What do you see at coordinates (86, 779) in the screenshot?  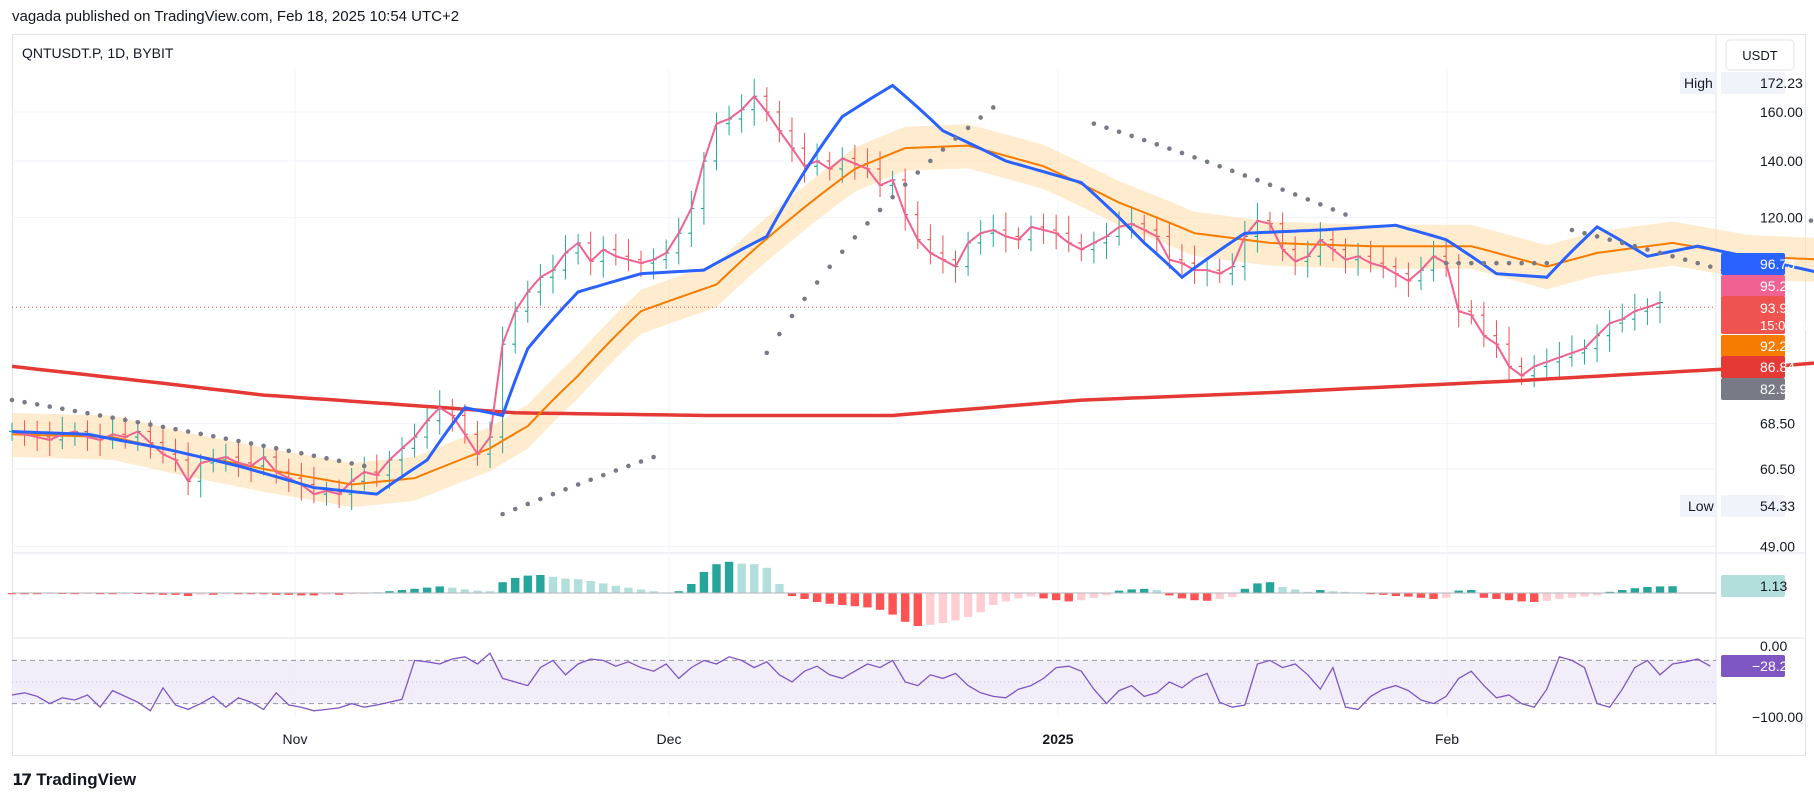 I see `footer-brand-label: TradingView` at bounding box center [86, 779].